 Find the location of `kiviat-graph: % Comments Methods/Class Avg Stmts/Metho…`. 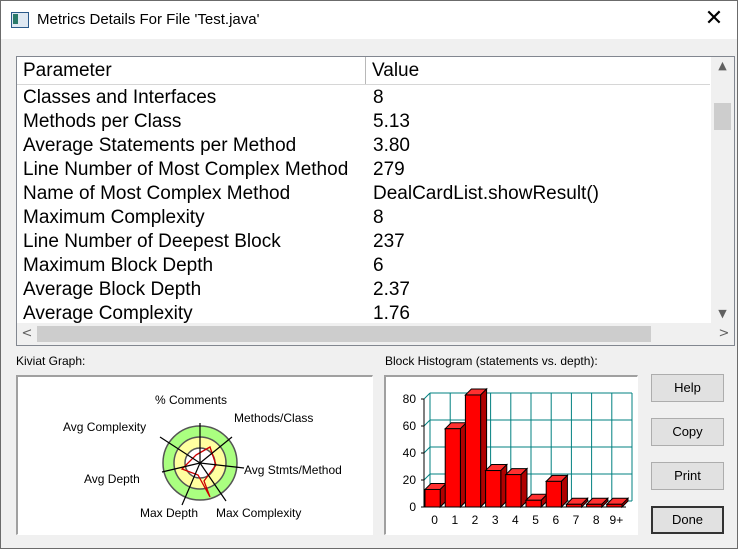

kiviat-graph: % Comments Methods/Class Avg Stmts/Metho… is located at coordinates (194, 455).